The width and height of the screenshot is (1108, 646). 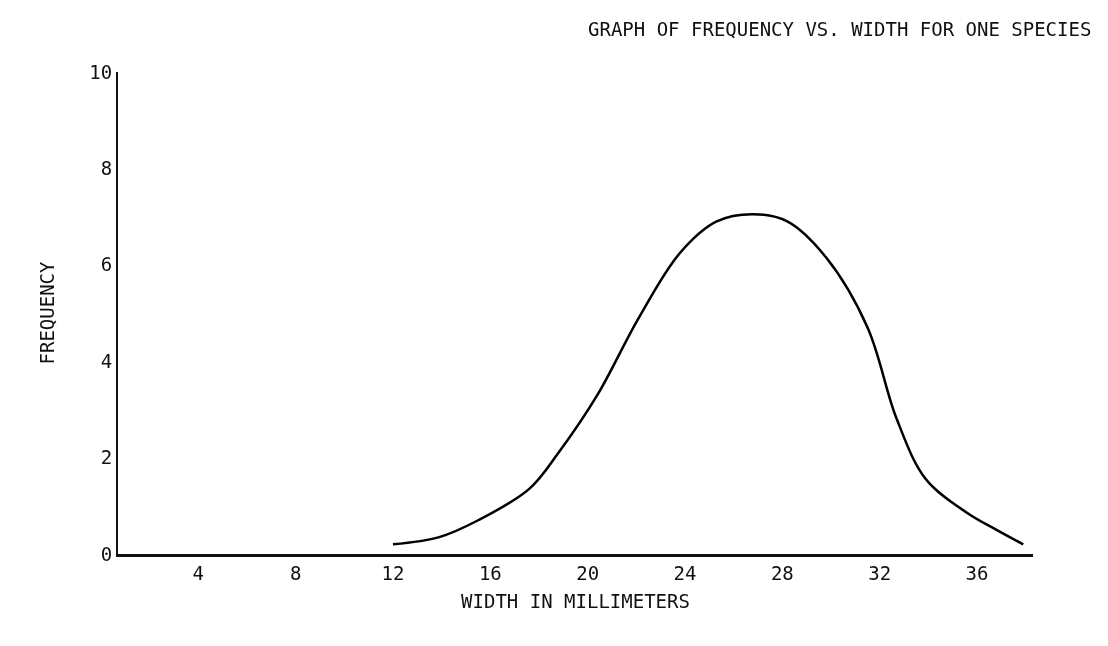 I want to click on y-tick-label: 0, so click(x=106, y=553).